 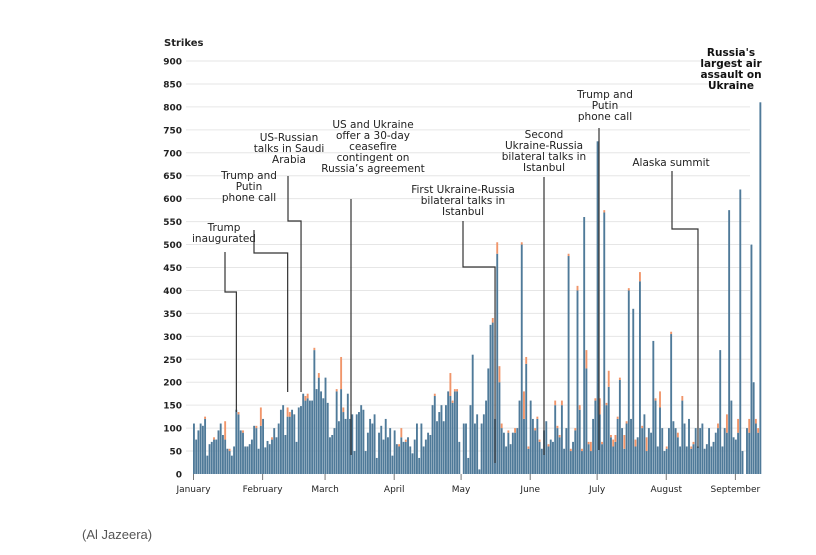 I want to click on y-tick-label: 250, so click(x=172, y=361).